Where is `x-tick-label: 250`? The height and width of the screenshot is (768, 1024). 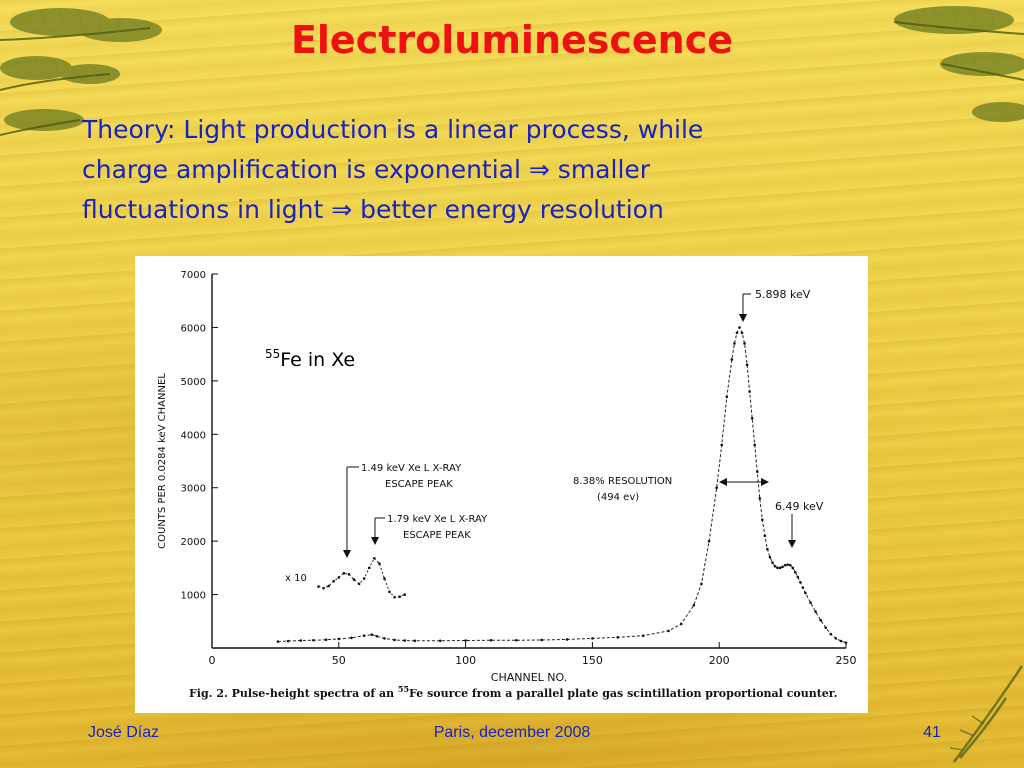 x-tick-label: 250 is located at coordinates (846, 660).